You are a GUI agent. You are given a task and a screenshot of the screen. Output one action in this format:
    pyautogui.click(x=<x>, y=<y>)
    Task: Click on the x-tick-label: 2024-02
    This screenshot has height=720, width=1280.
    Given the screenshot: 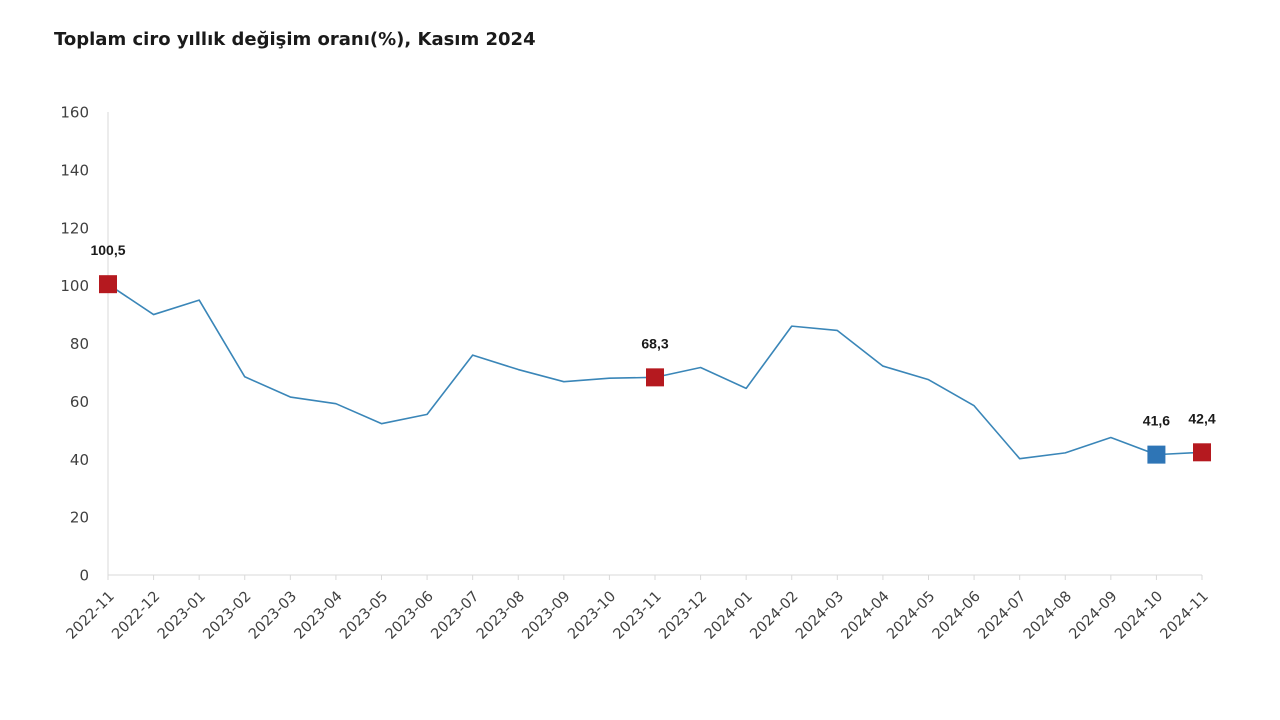 What is the action you would take?
    pyautogui.click(x=774, y=616)
    